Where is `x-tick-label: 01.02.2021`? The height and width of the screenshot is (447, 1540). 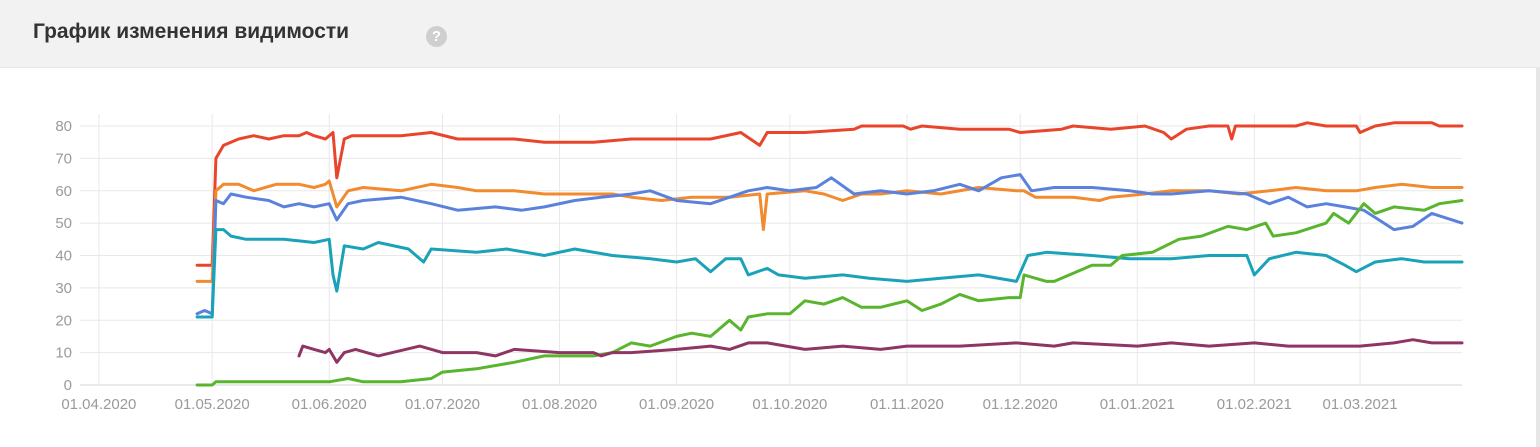 x-tick-label: 01.02.2021 is located at coordinates (1254, 404).